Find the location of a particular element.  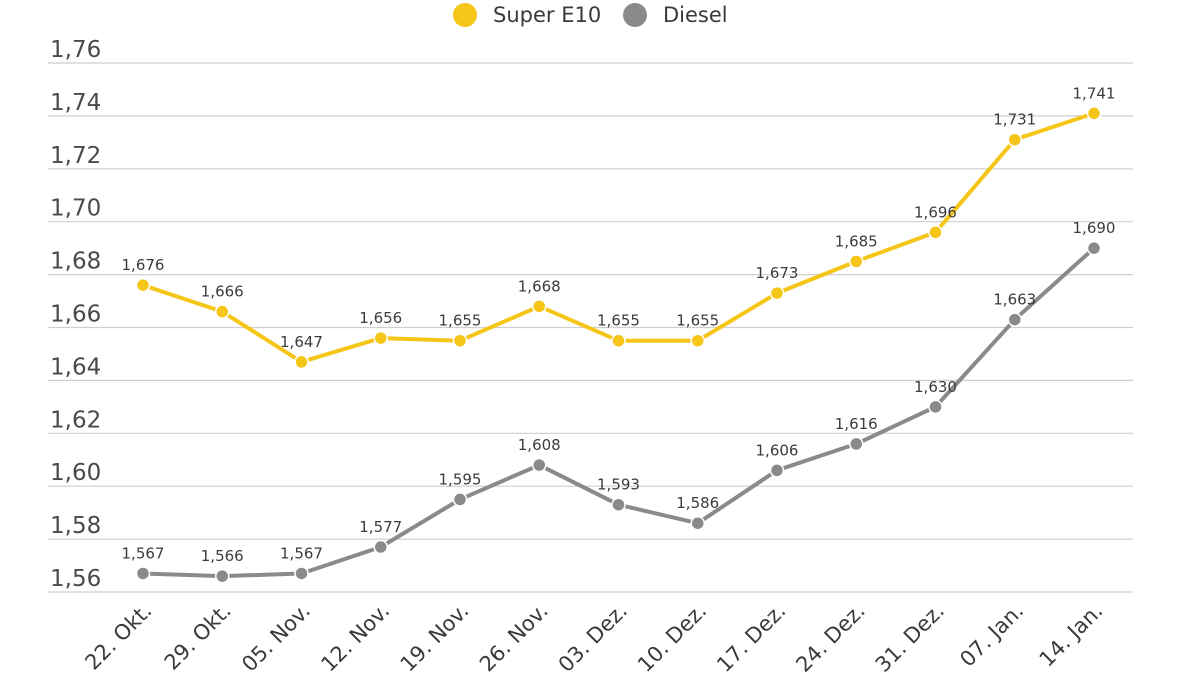

data-label: 1,696 is located at coordinates (935, 212).